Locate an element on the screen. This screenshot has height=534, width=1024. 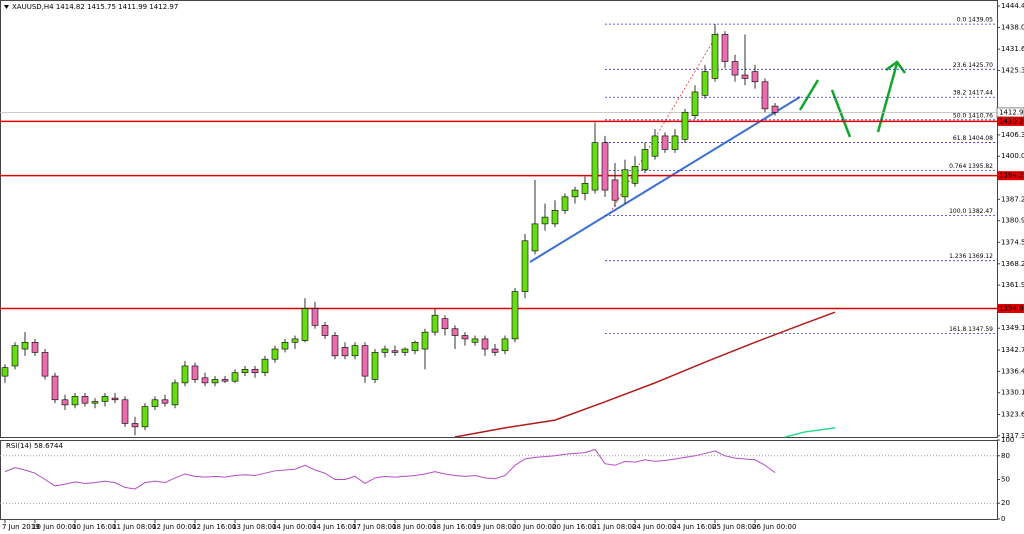
y-tick-label: 1387.25 is located at coordinates (1012, 199).